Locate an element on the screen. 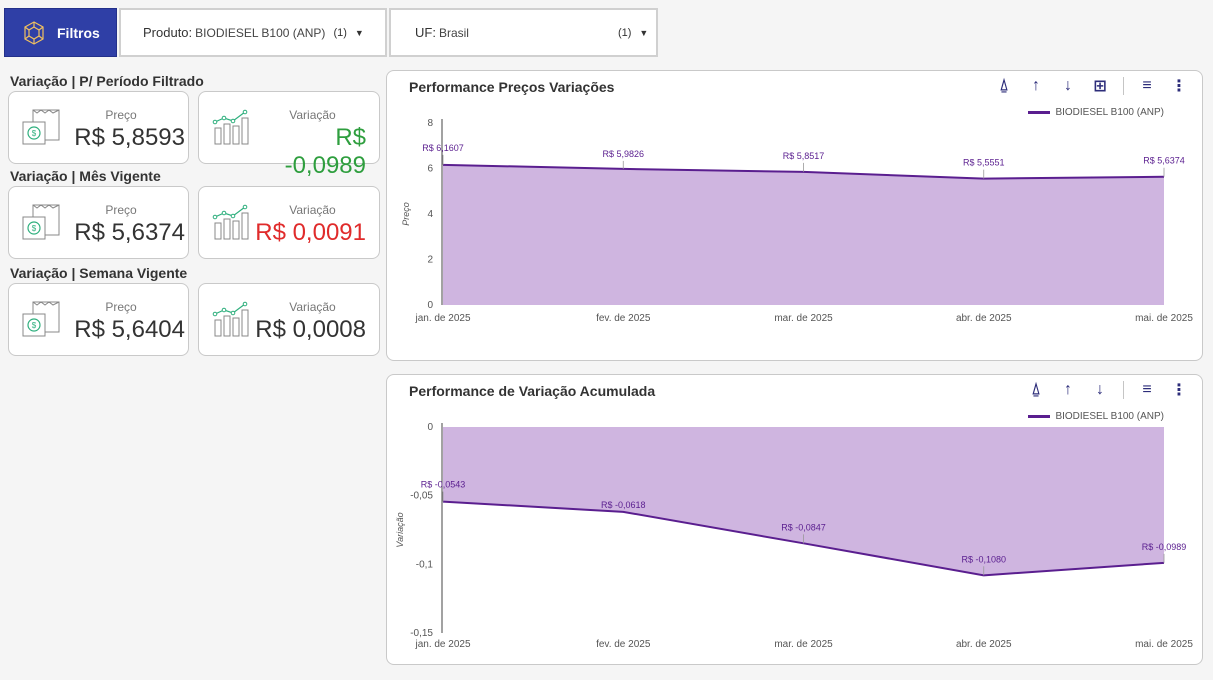  preco-card: $ Preço R$ 5,6404 is located at coordinates (98, 319).